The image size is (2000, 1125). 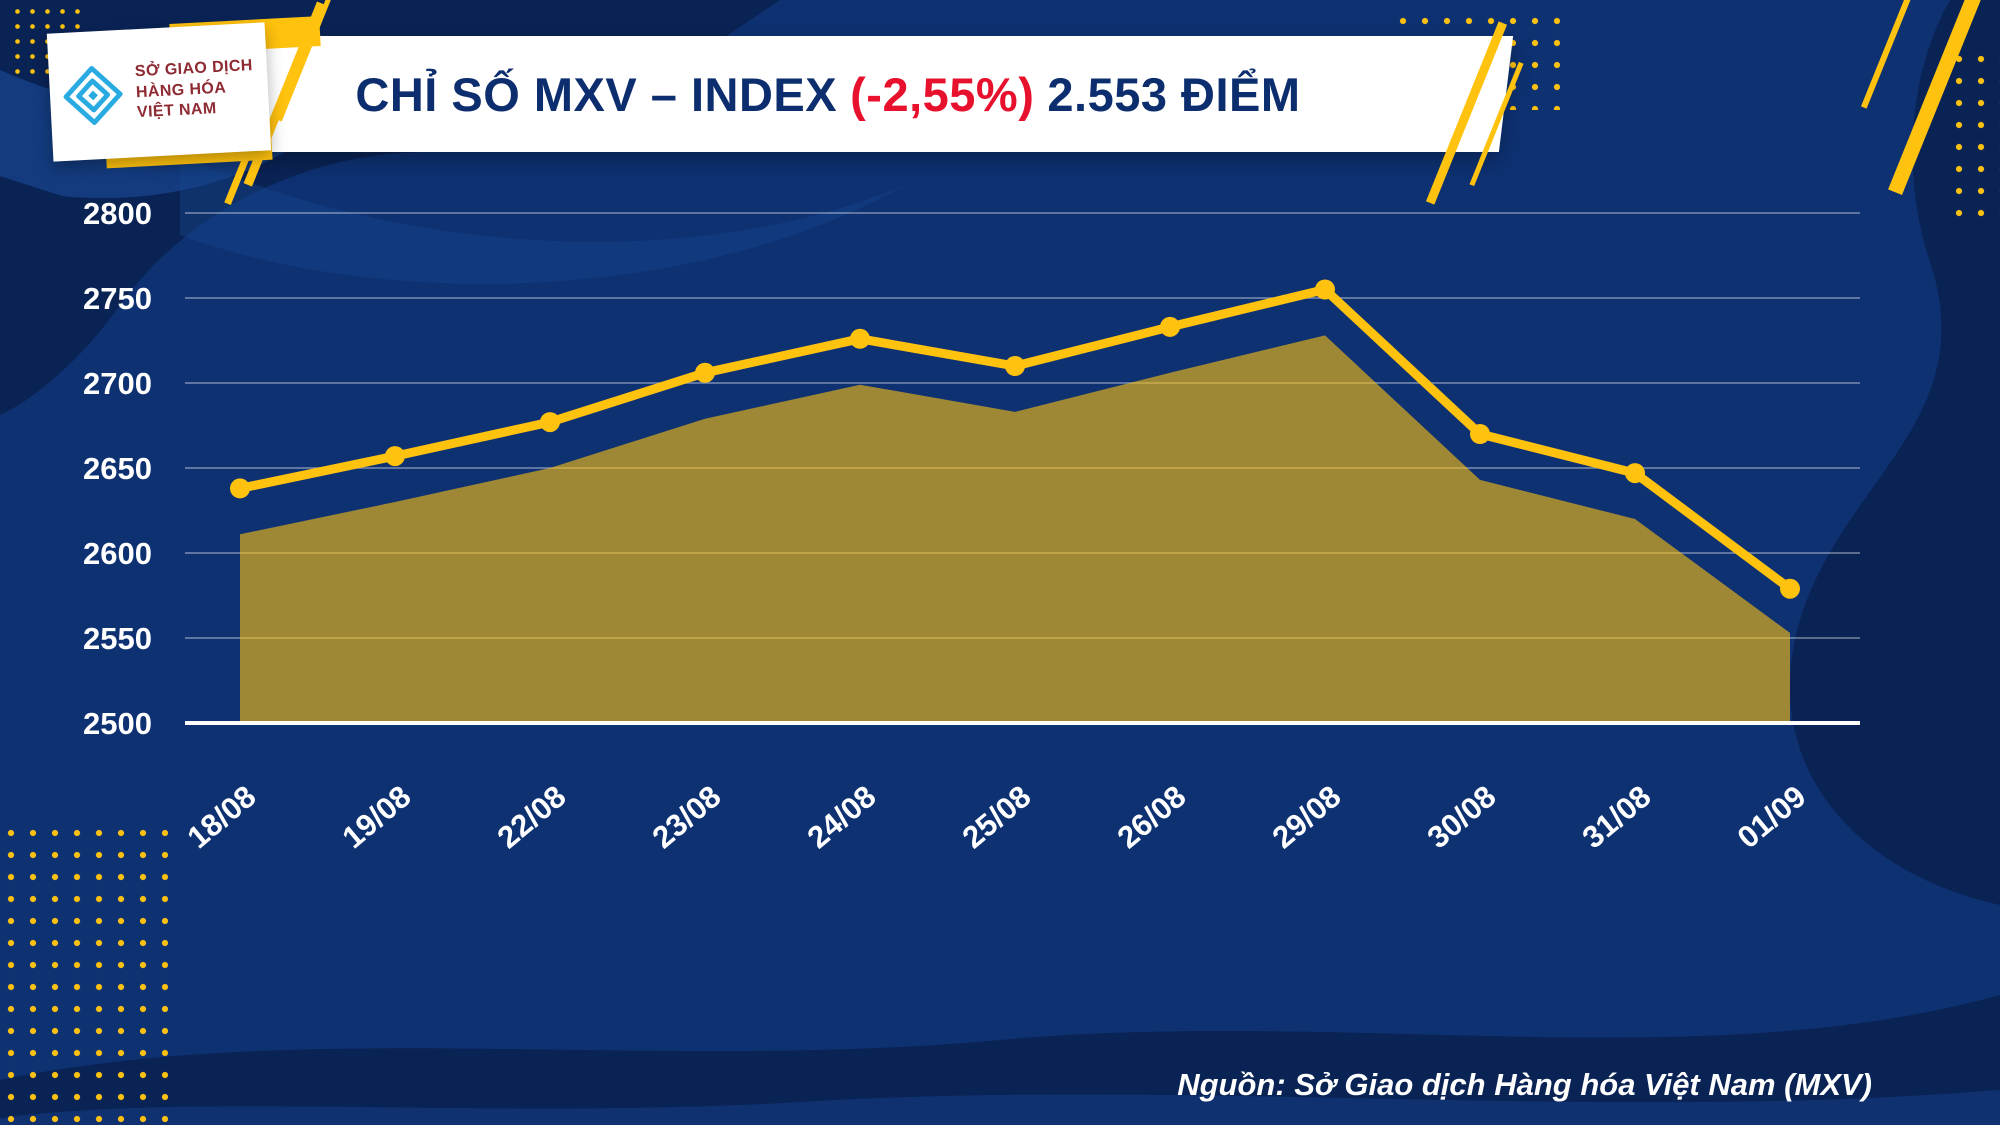 What do you see at coordinates (117, 553) in the screenshot?
I see `y-axis-label: 2600` at bounding box center [117, 553].